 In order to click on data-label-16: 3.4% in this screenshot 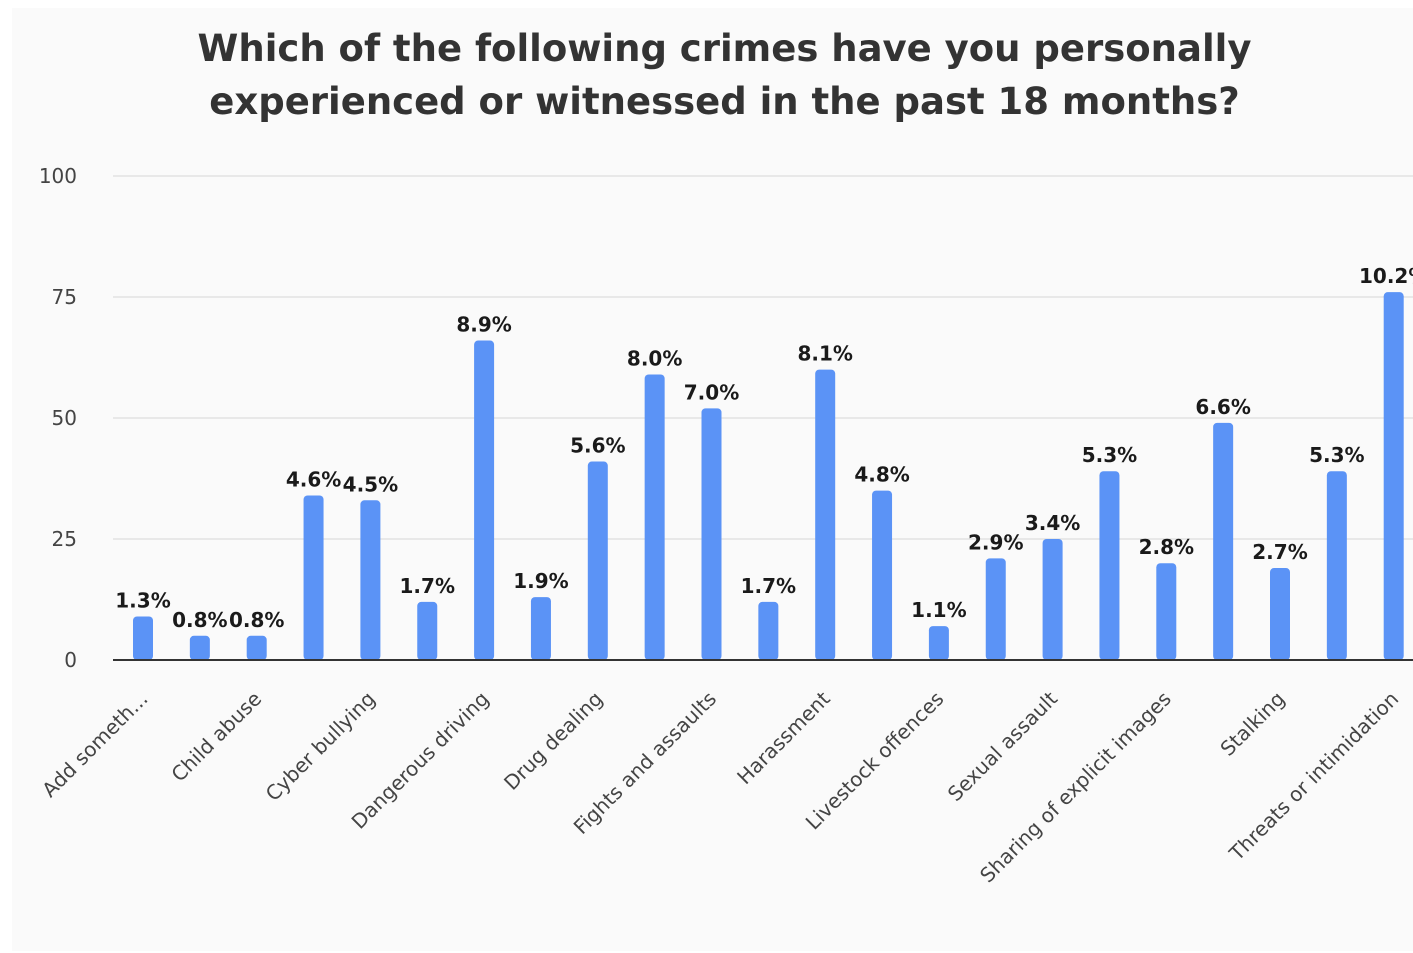, I will do `click(1052, 523)`.